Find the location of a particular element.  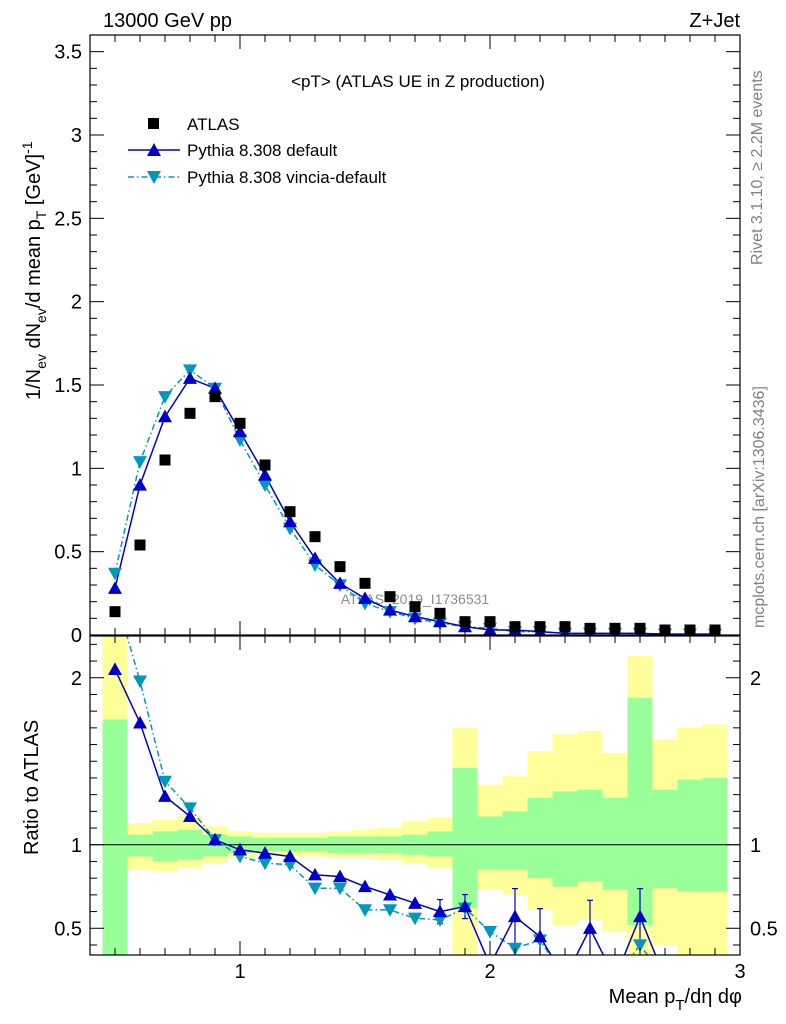

y-tick-label: 2.5 is located at coordinates (68, 219).